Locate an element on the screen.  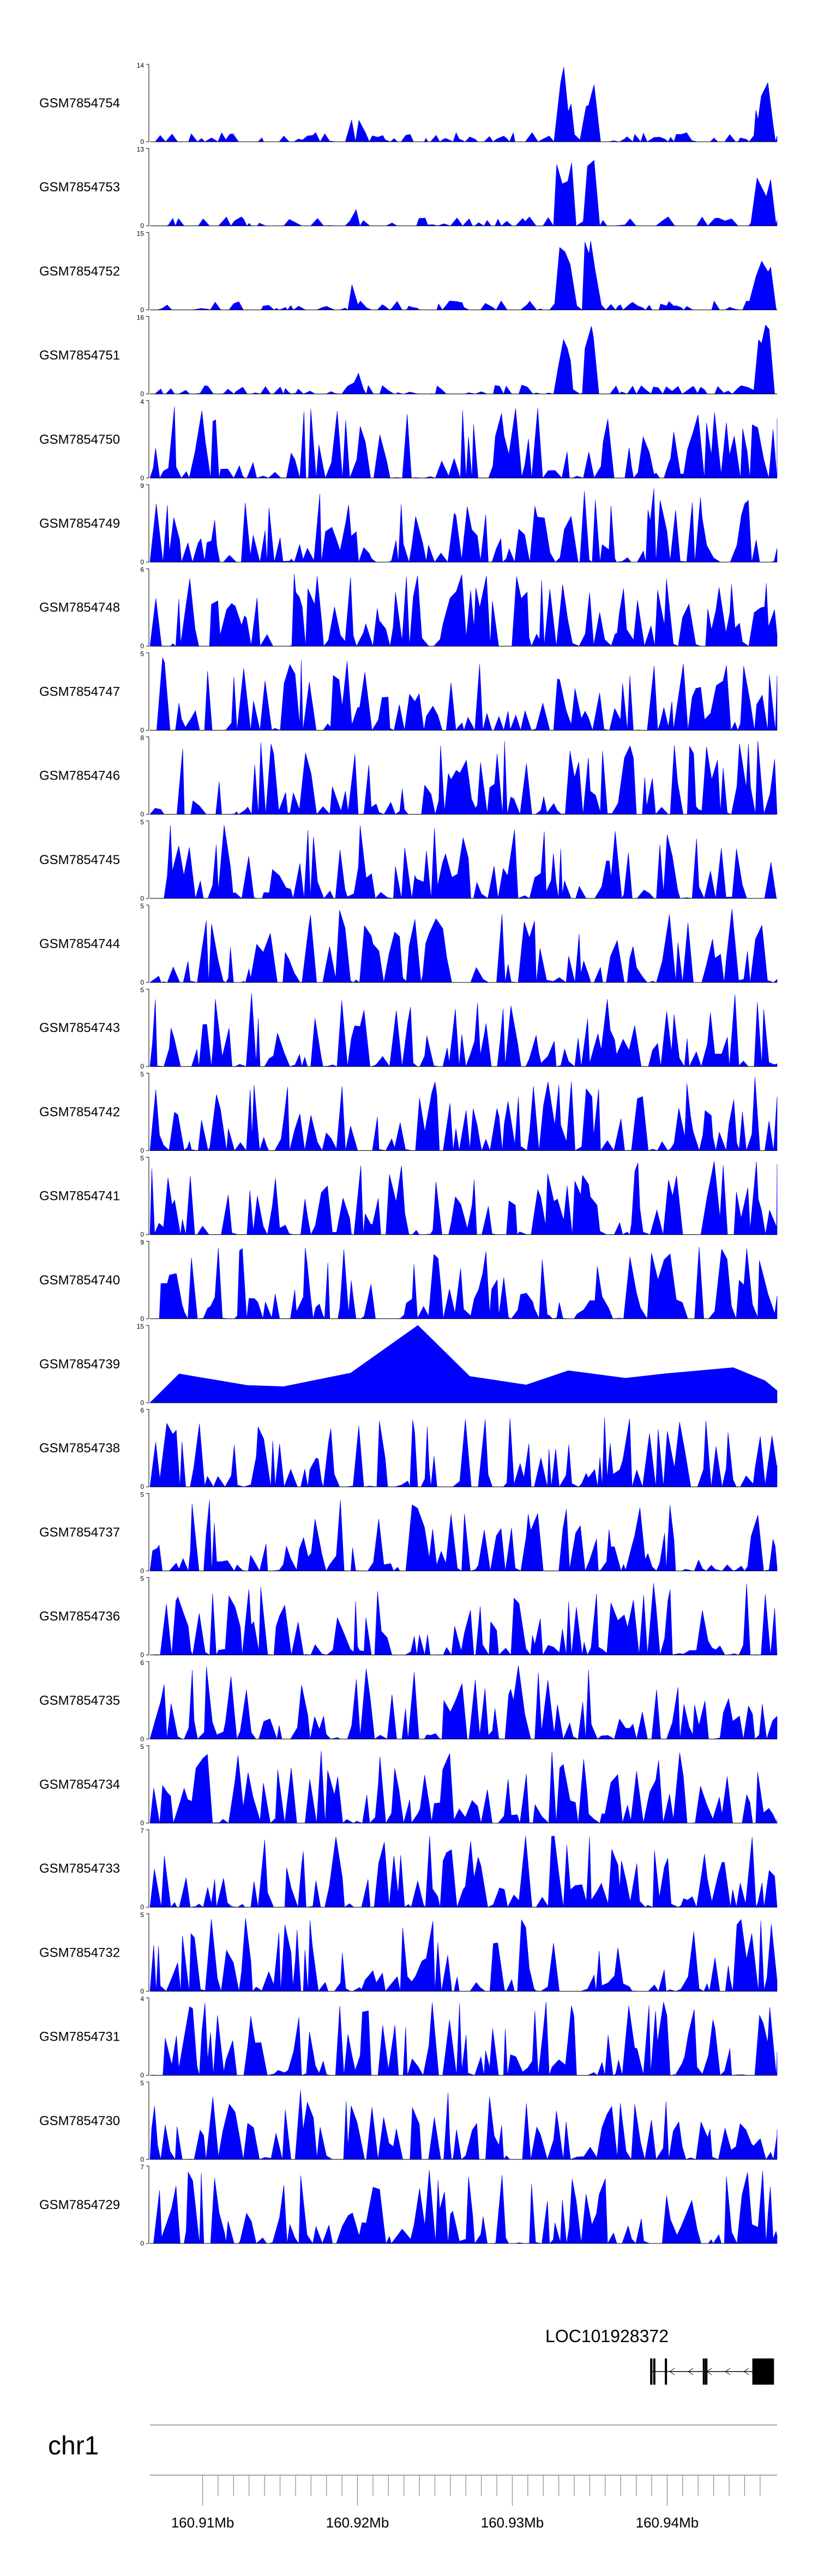
track-label: GSM7854729 is located at coordinates (79, 2205).